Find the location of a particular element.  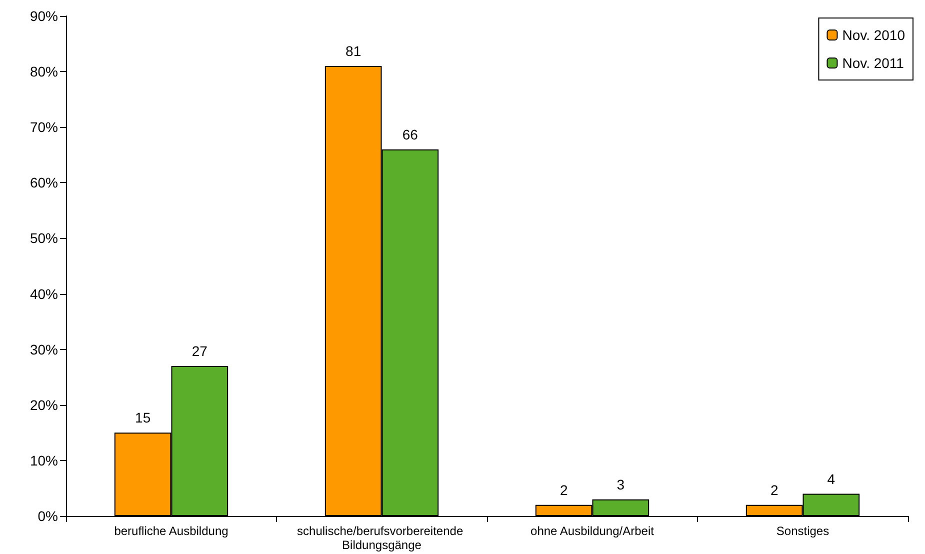

legend-label: Nov. 2011 is located at coordinates (873, 63).